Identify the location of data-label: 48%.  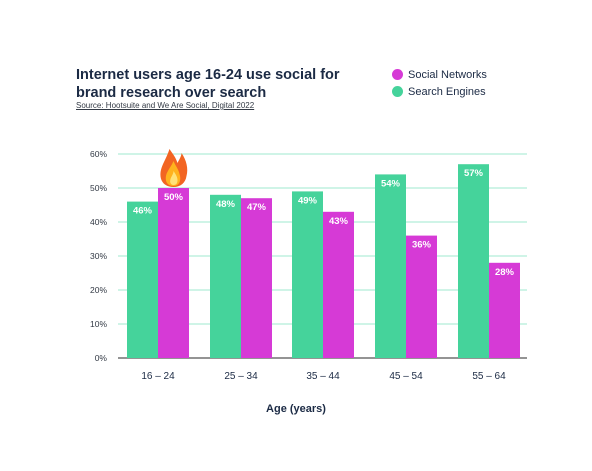
(226, 204).